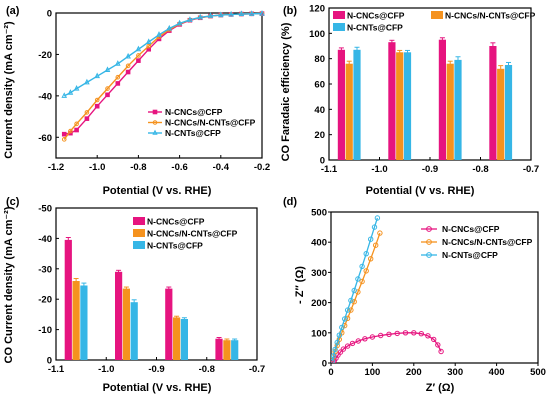 This screenshot has height=403, width=560. I want to click on y-tick-label: -20, so click(45, 300).